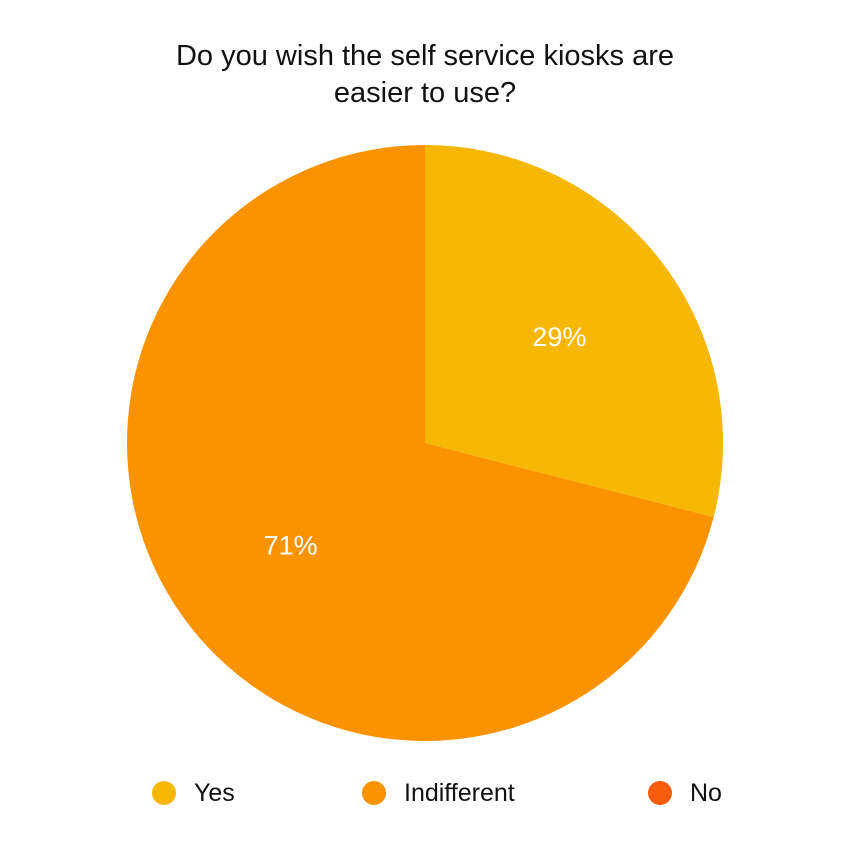  I want to click on chart-title-line-1: Do you wish the self service kiosks are, so click(425, 56).